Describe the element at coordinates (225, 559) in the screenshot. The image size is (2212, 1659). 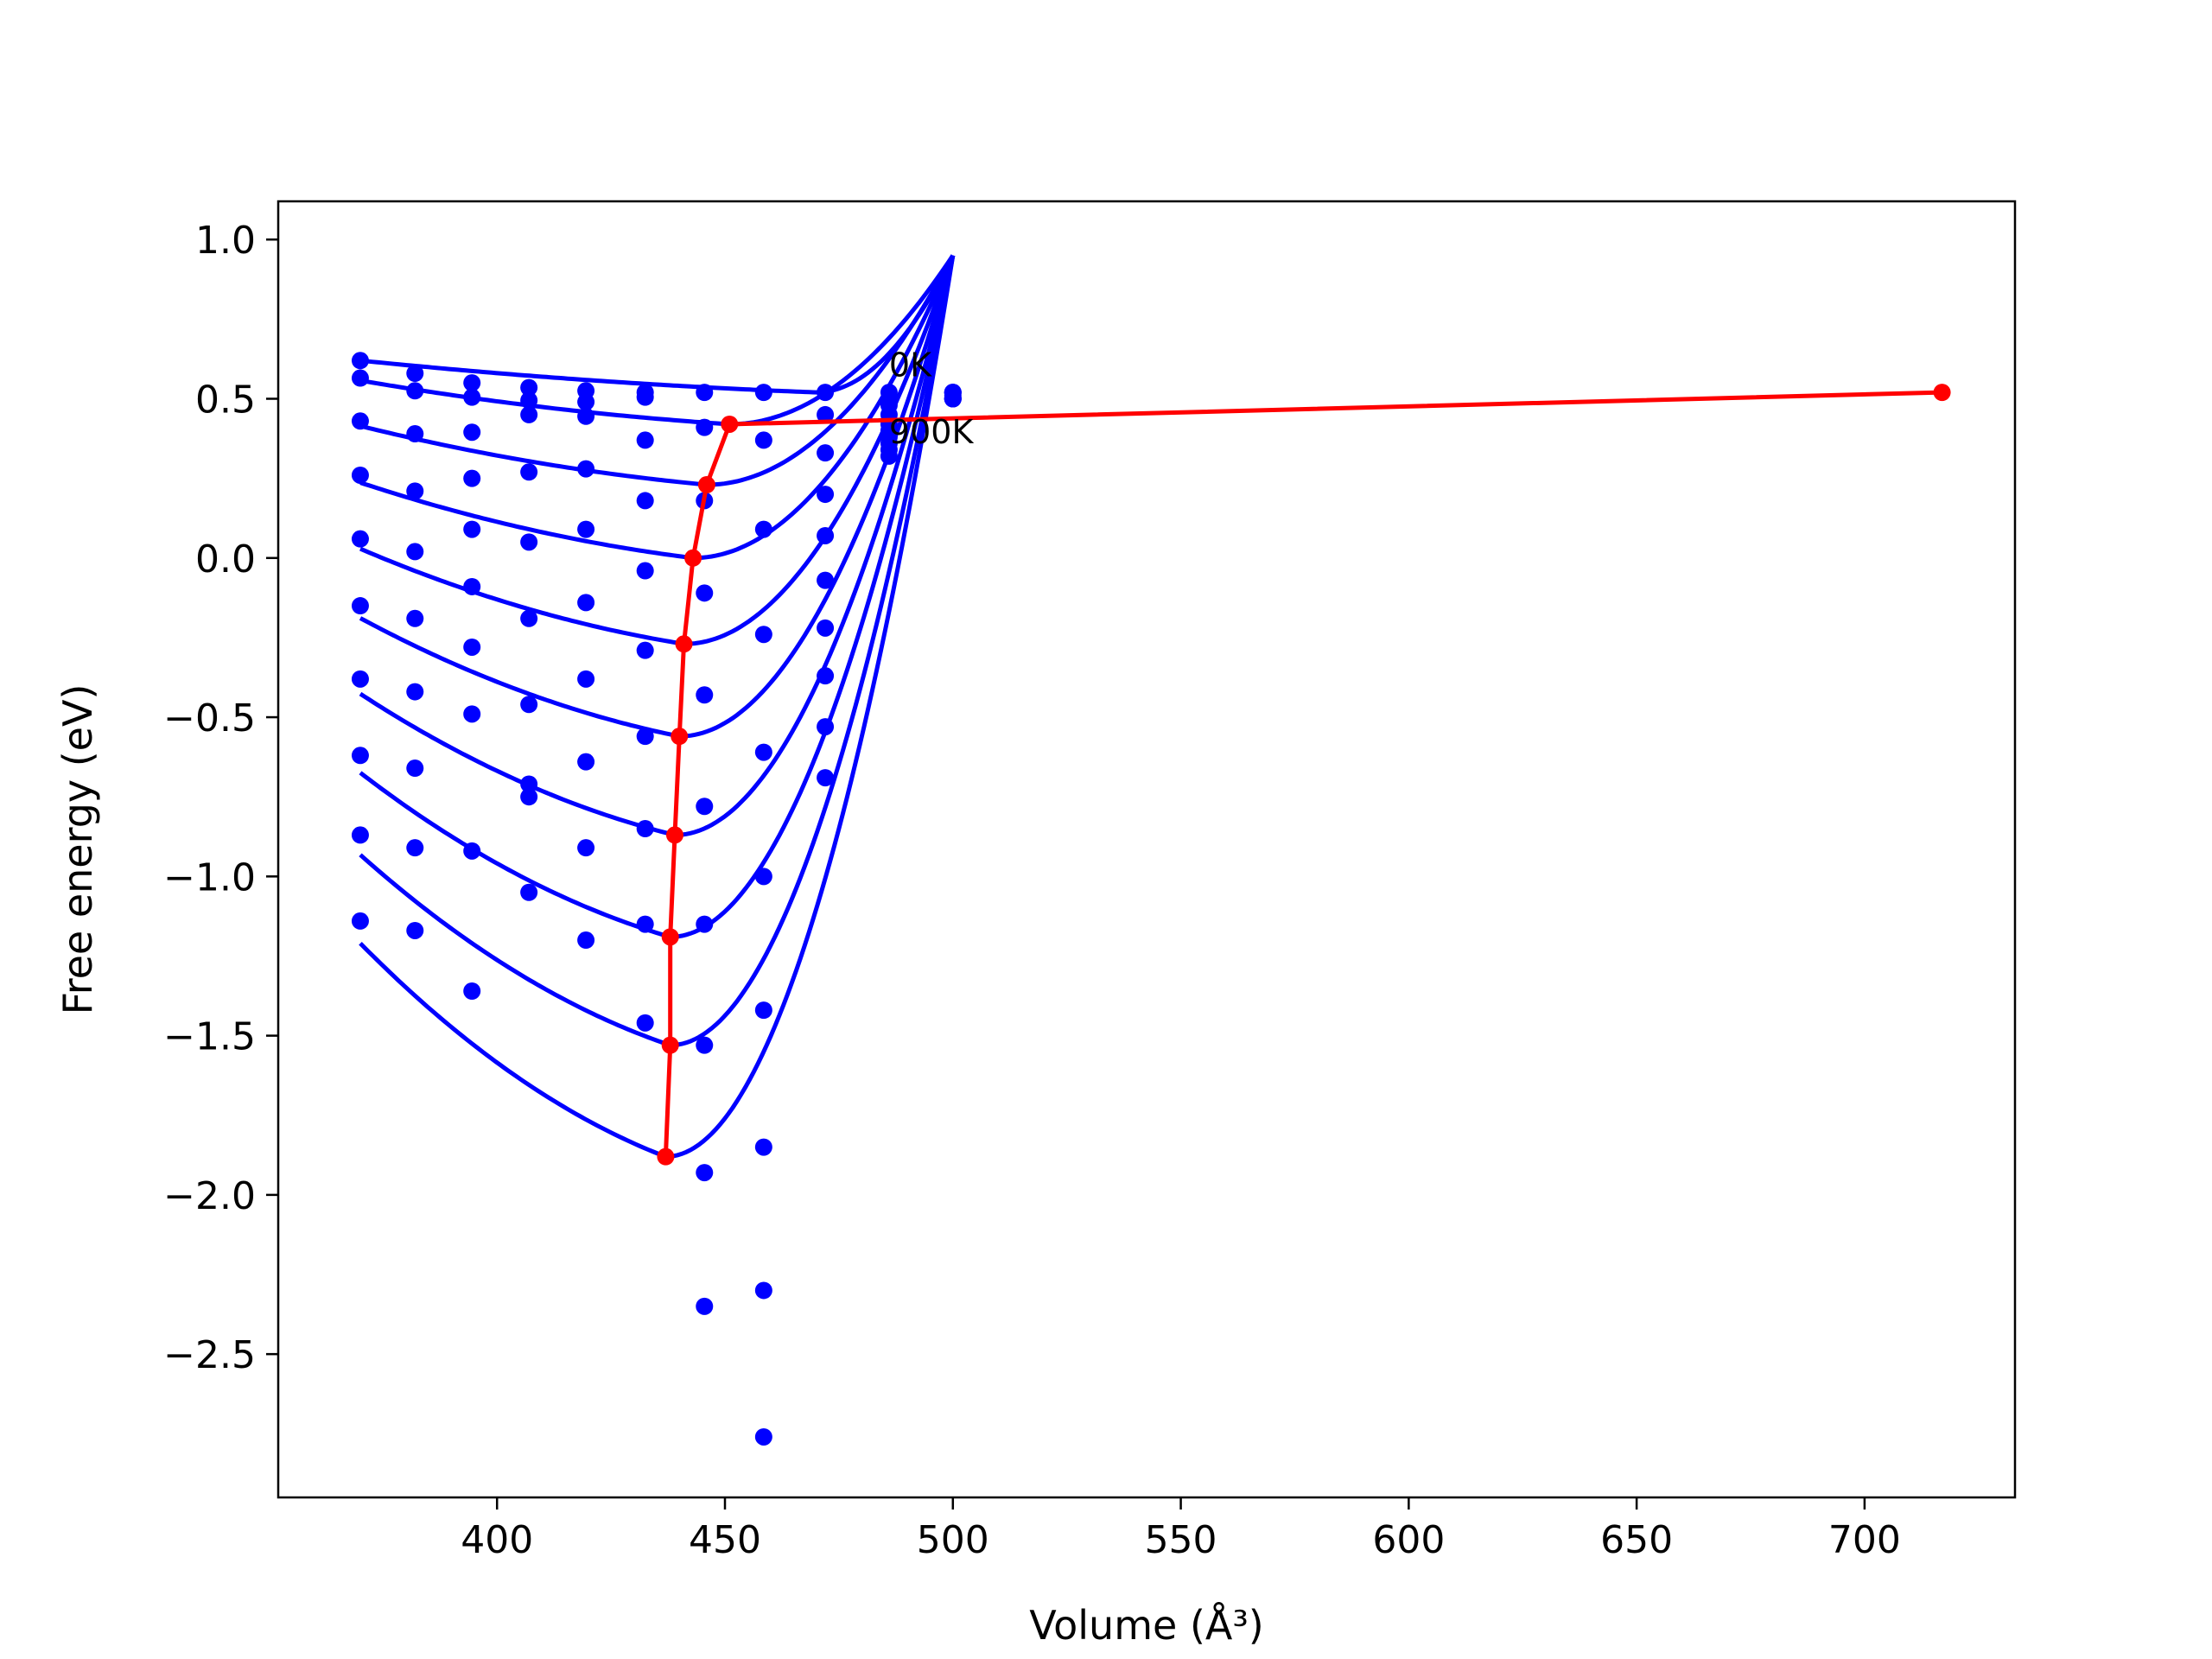
I see `y-tick-label-5: 0.0` at that location.